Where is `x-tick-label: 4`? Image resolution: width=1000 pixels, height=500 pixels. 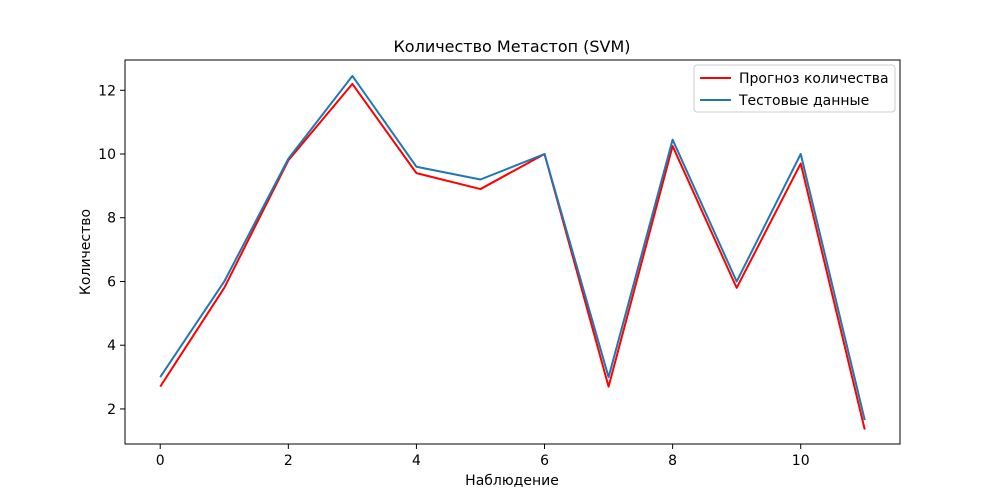
x-tick-label: 4 is located at coordinates (416, 461).